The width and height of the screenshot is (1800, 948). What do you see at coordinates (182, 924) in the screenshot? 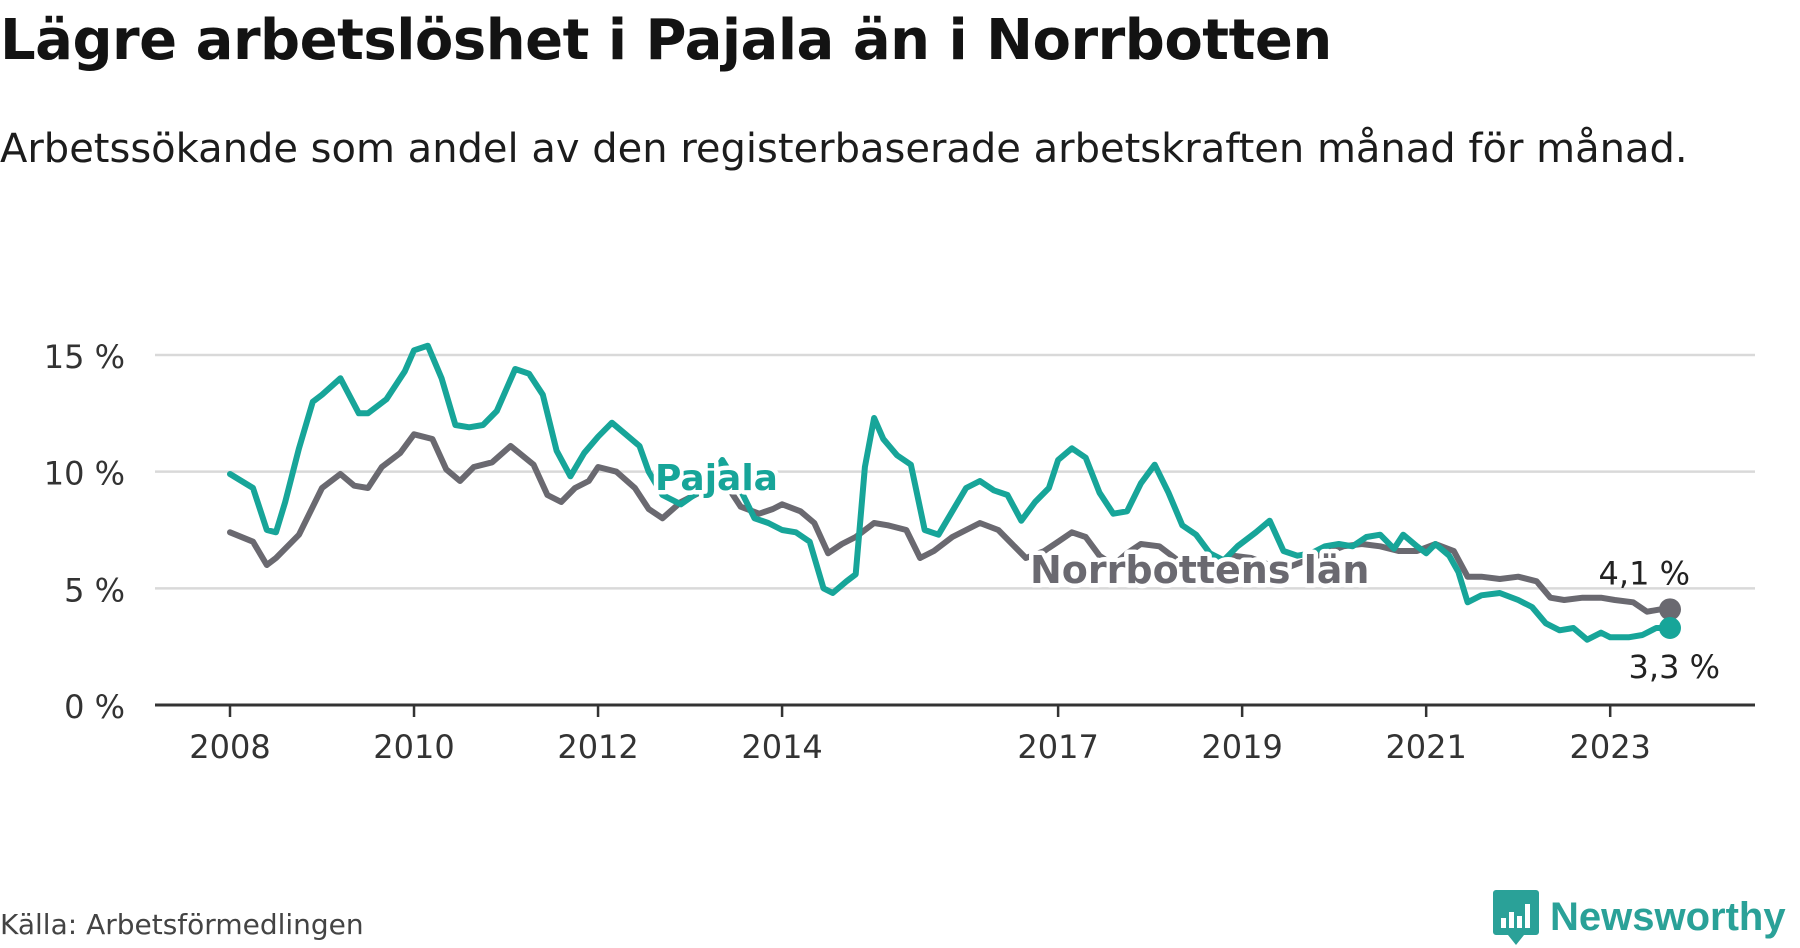
I see `source-note: Källa: Arbetsförmedlingen` at bounding box center [182, 924].